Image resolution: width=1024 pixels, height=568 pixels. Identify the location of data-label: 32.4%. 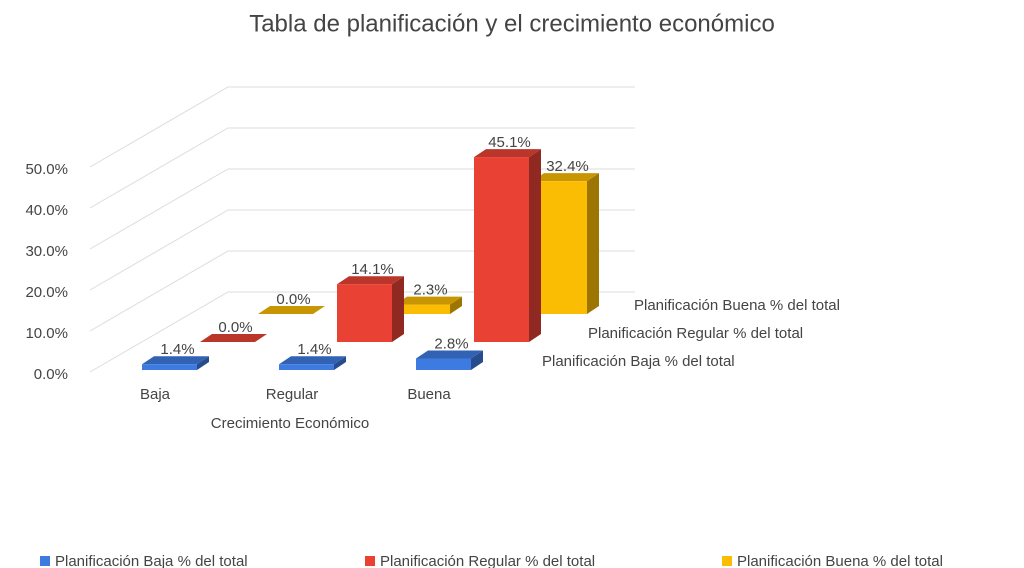
(567, 166).